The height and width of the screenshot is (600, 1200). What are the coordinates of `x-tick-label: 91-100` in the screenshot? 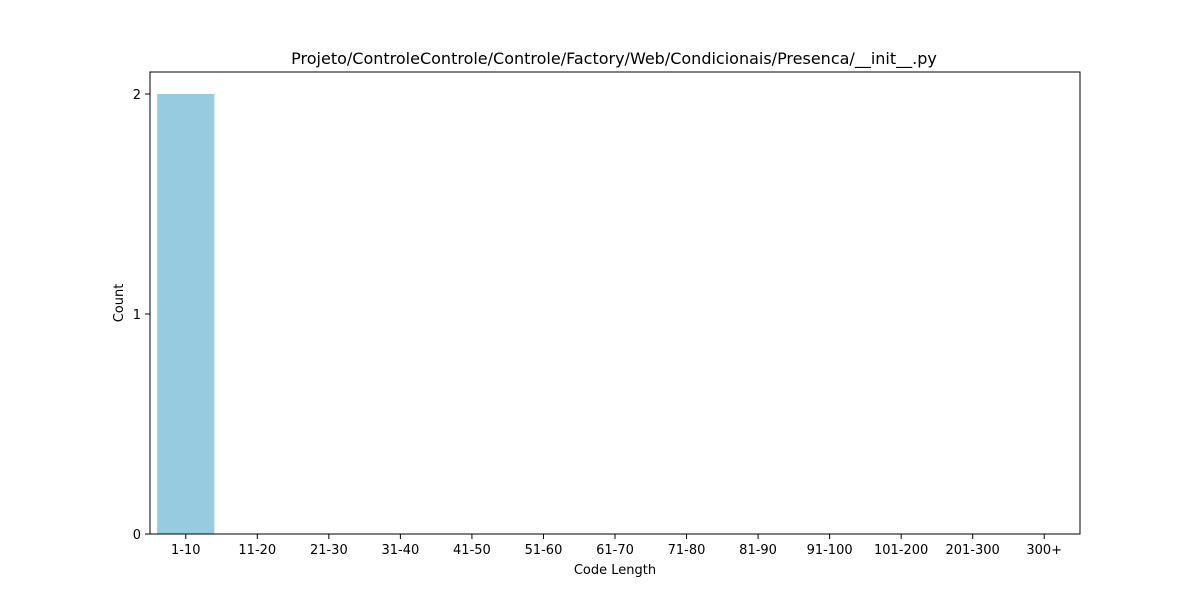 It's located at (830, 550).